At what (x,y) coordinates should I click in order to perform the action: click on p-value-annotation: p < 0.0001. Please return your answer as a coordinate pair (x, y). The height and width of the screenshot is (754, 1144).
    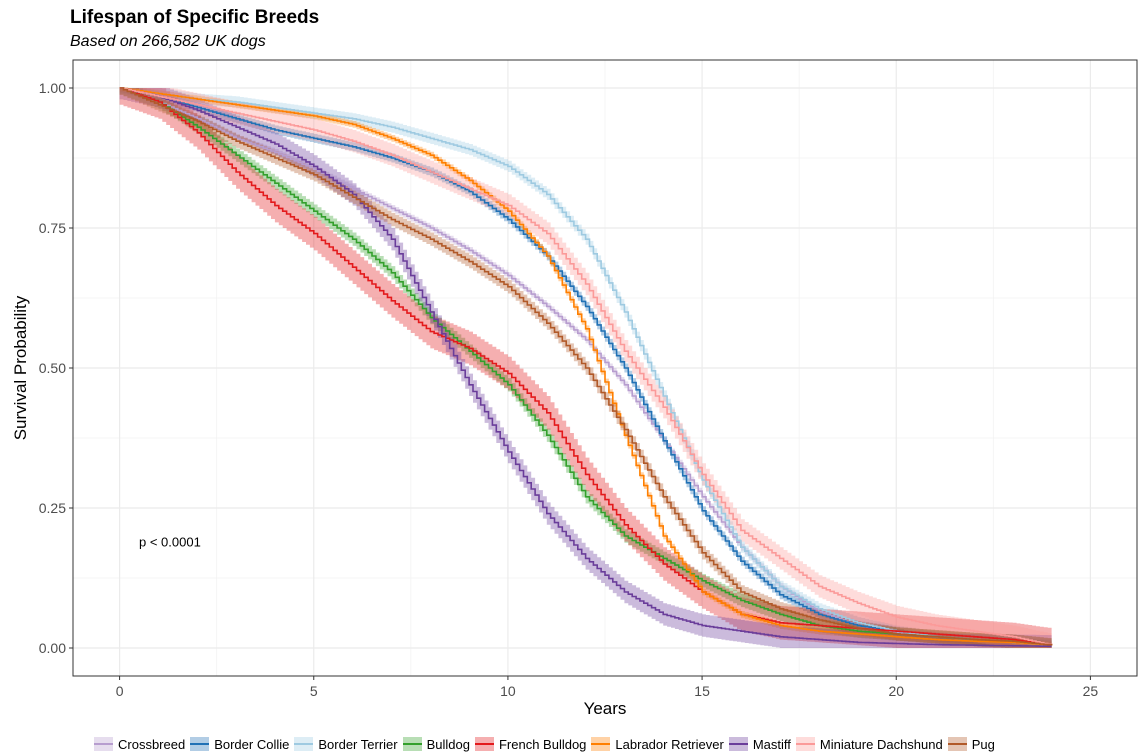
    Looking at the image, I should click on (170, 542).